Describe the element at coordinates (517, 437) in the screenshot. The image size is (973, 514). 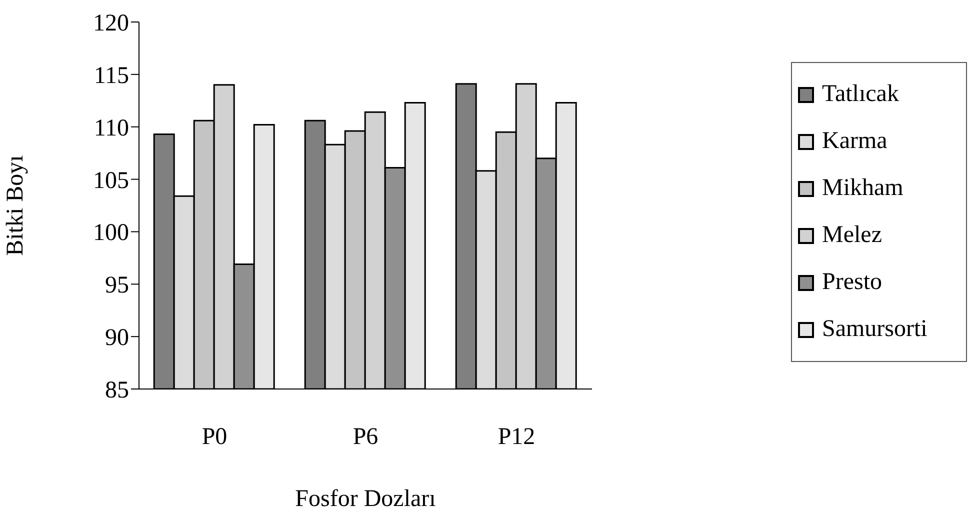
I see `x-tick-label: P12` at that location.